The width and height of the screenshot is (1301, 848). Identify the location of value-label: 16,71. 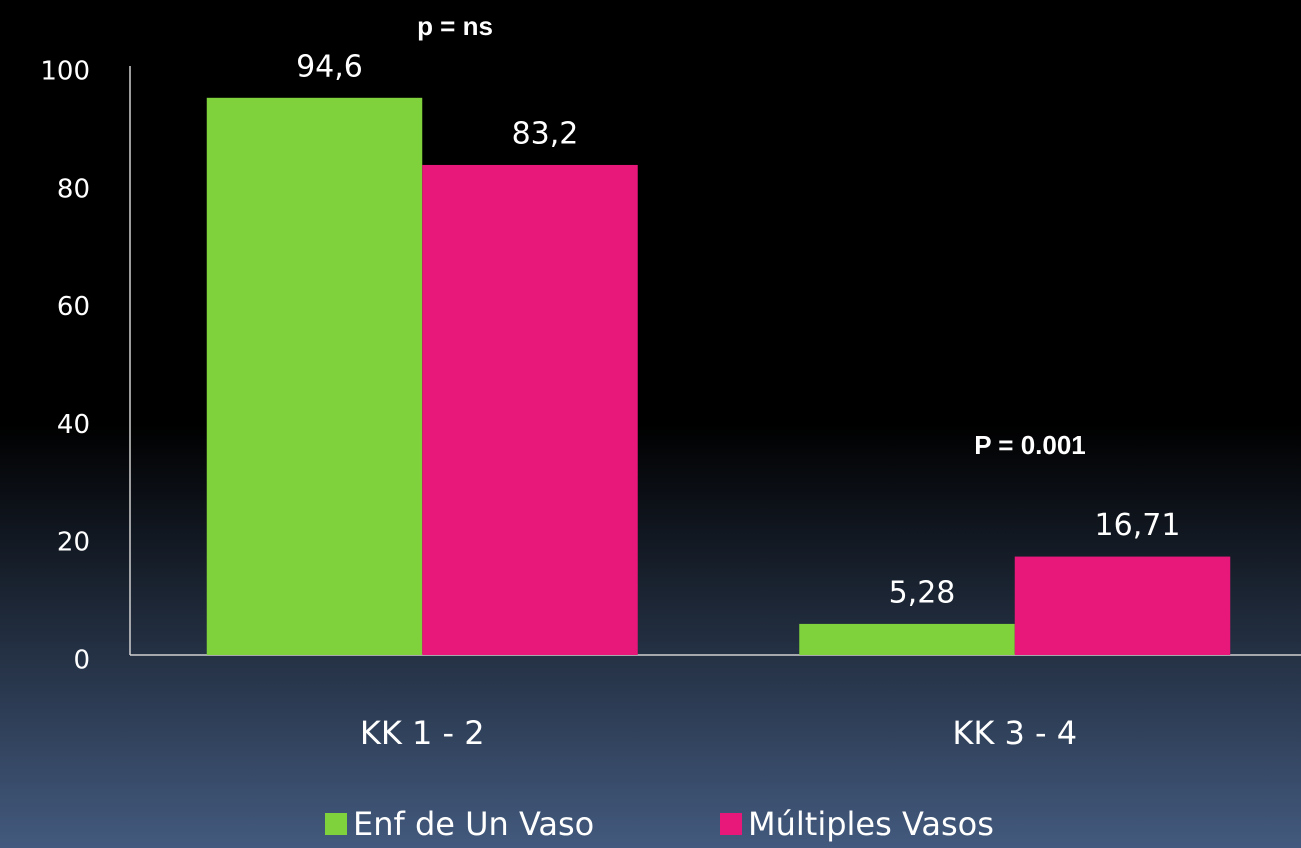
(1138, 525).